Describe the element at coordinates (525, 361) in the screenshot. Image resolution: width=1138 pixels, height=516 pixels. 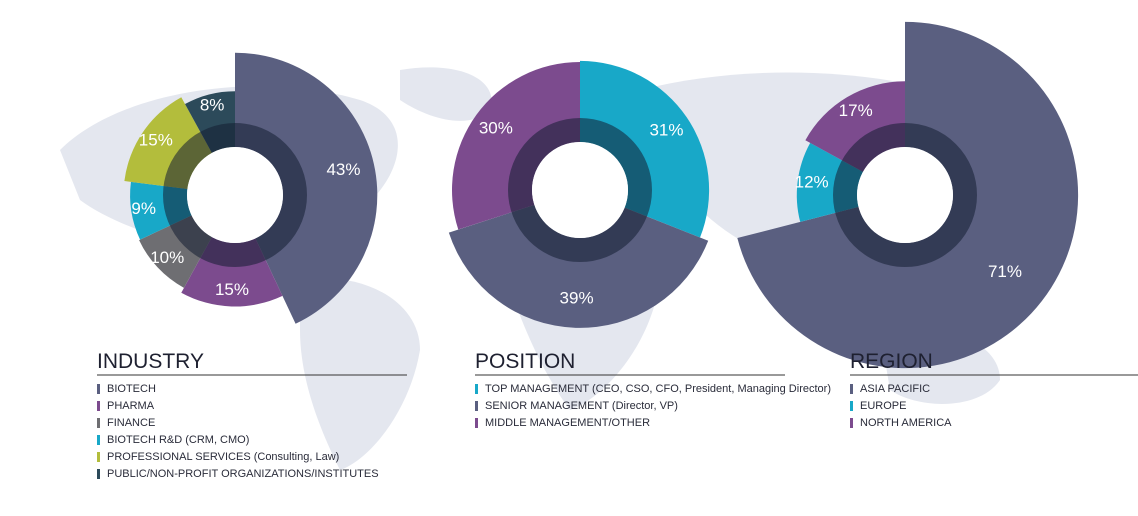
I see `chart-title: POSITION` at that location.